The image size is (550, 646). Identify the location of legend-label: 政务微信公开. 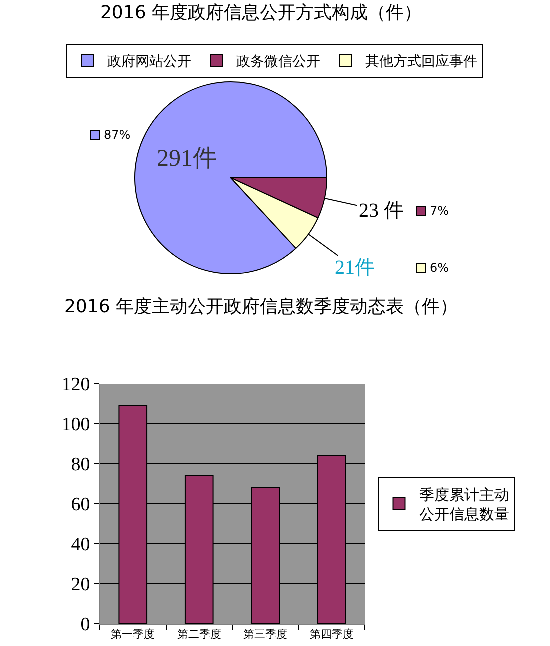
(278, 62).